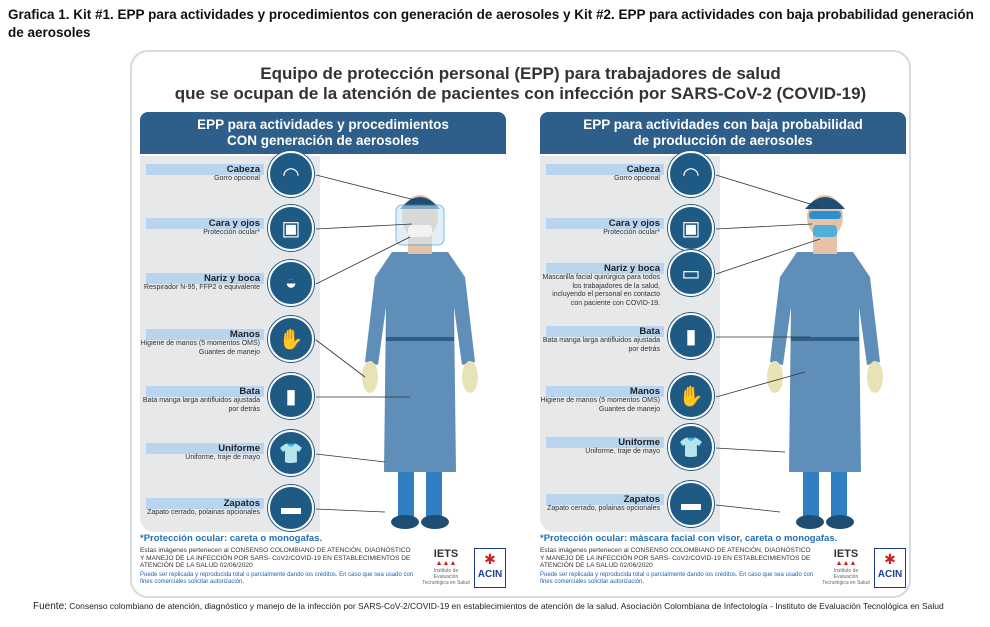 The image size is (990, 627). What do you see at coordinates (631, 232) in the screenshot?
I see `ppe-item-description: Protección ocular*` at bounding box center [631, 232].